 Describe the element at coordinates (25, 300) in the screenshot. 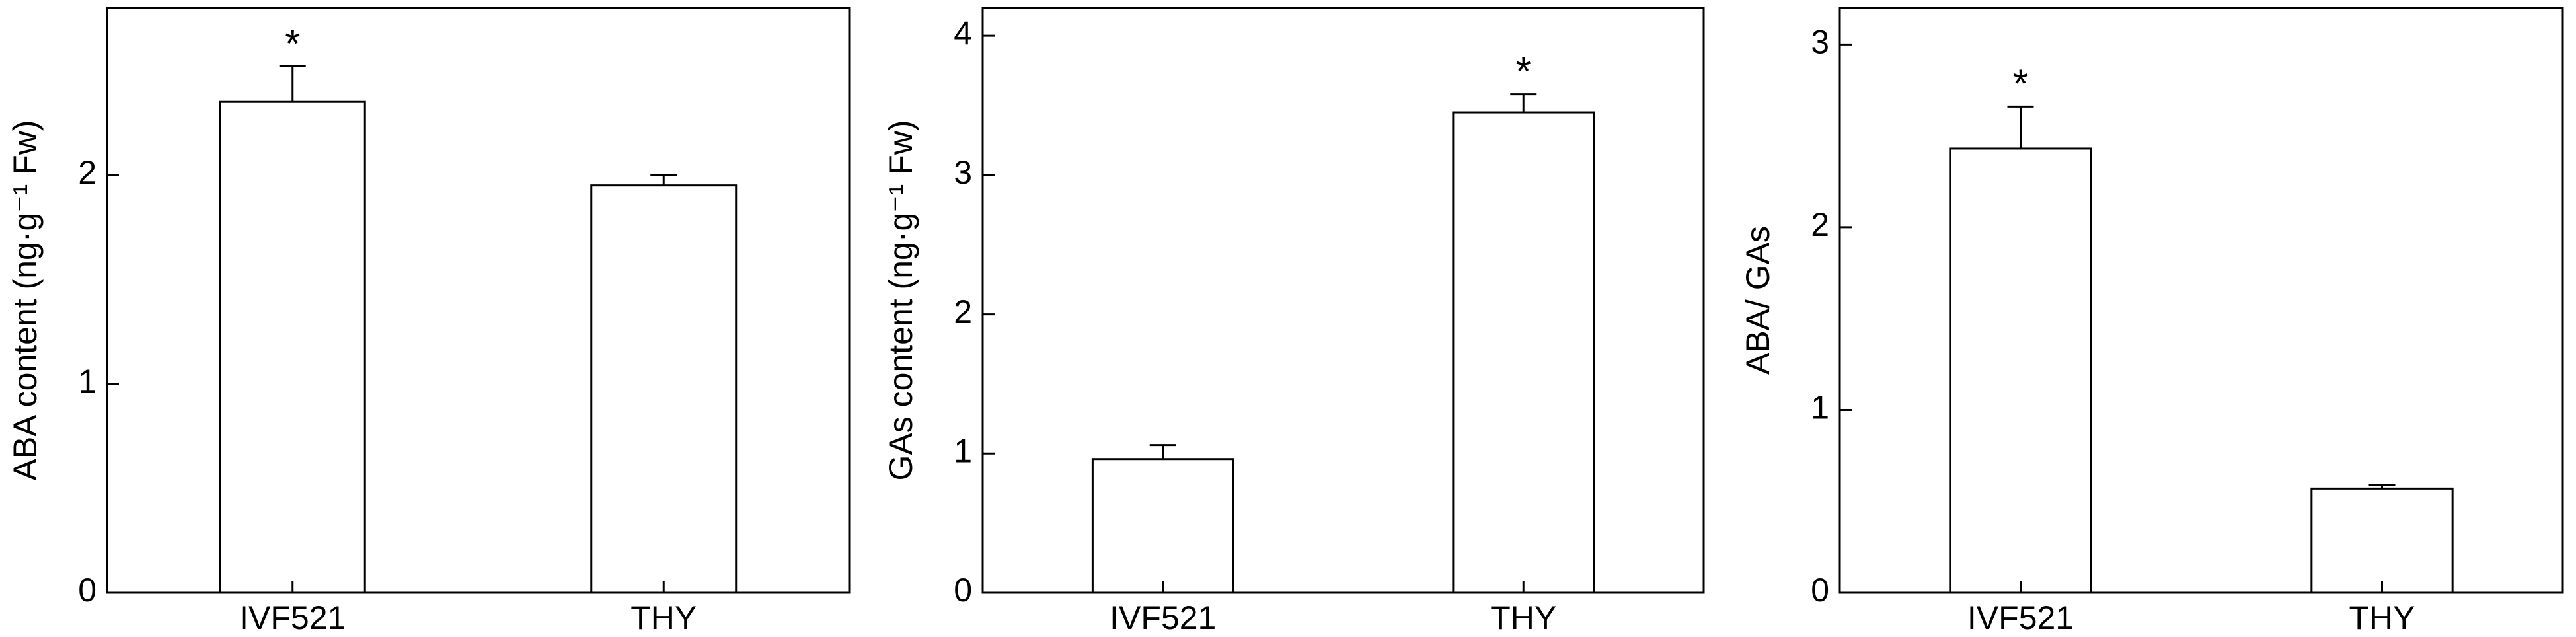

I see `y-axis-label: ABA content (ng·g⁻¹ Fw)` at that location.